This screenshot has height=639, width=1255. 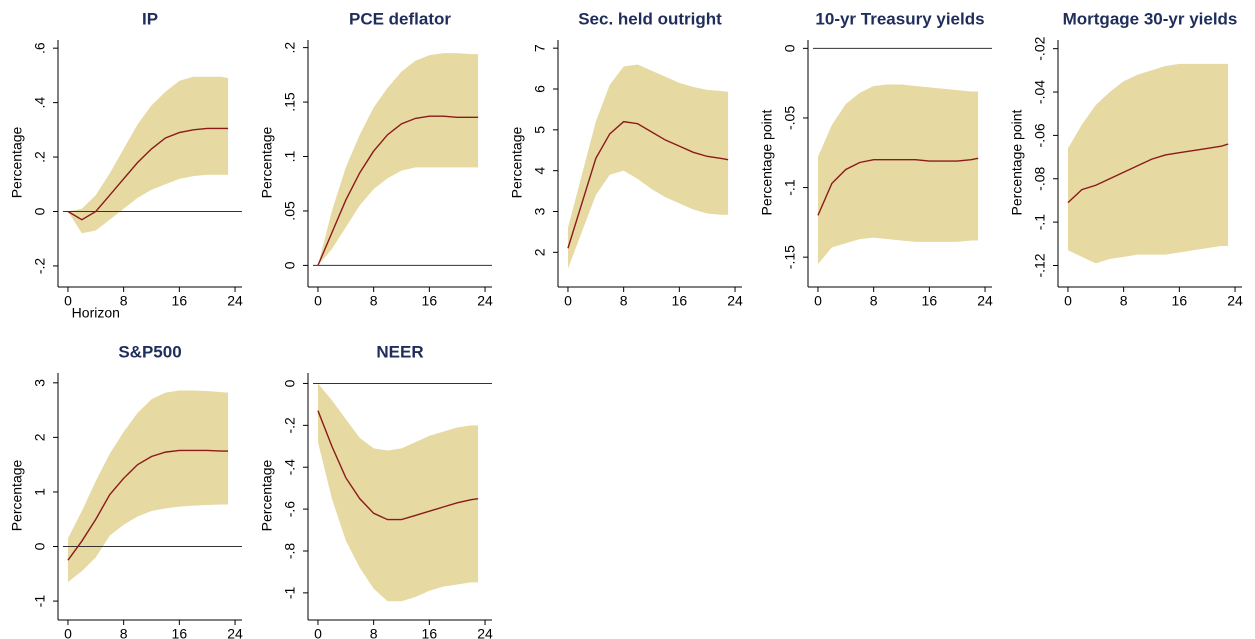 What do you see at coordinates (540, 171) in the screenshot?
I see `y-tick-label: 4` at bounding box center [540, 171].